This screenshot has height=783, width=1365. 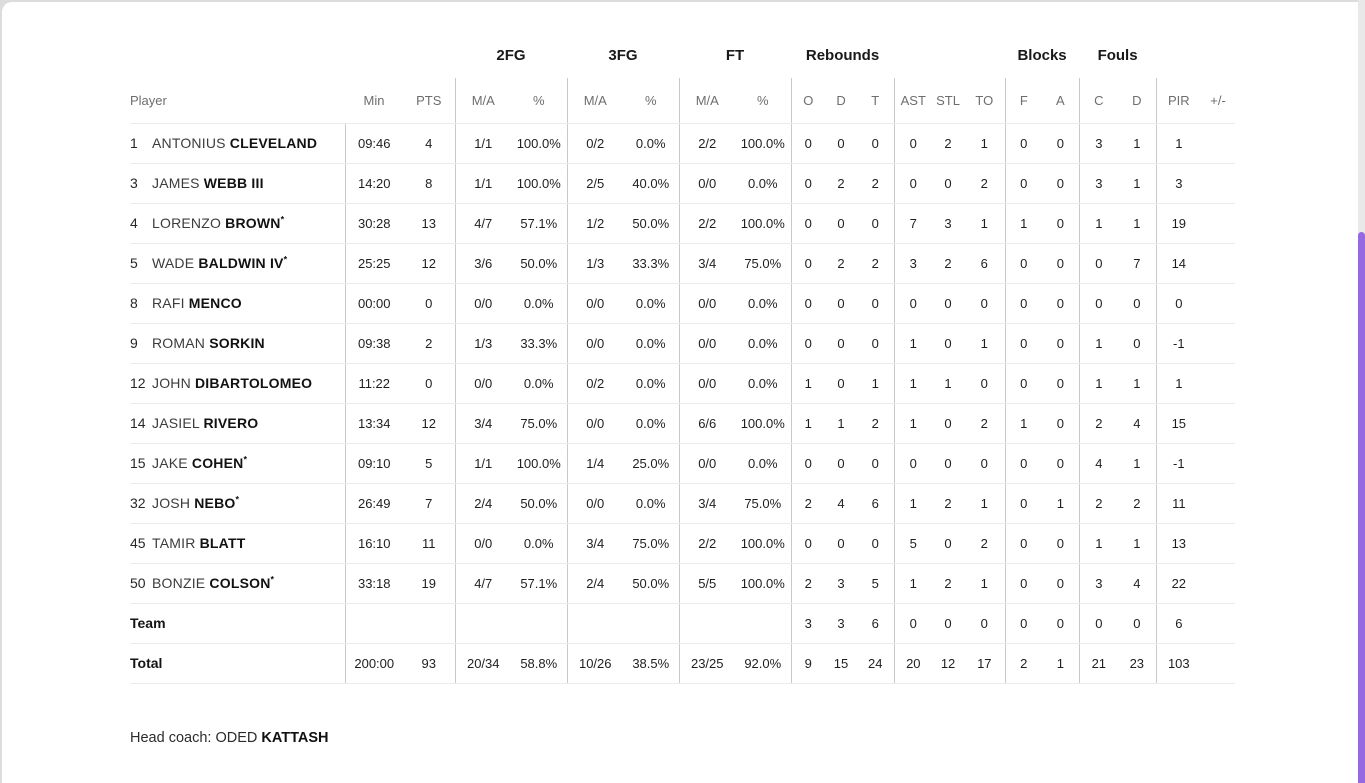 What do you see at coordinates (651, 663) in the screenshot?
I see `stat-fg3p: 38.5%` at bounding box center [651, 663].